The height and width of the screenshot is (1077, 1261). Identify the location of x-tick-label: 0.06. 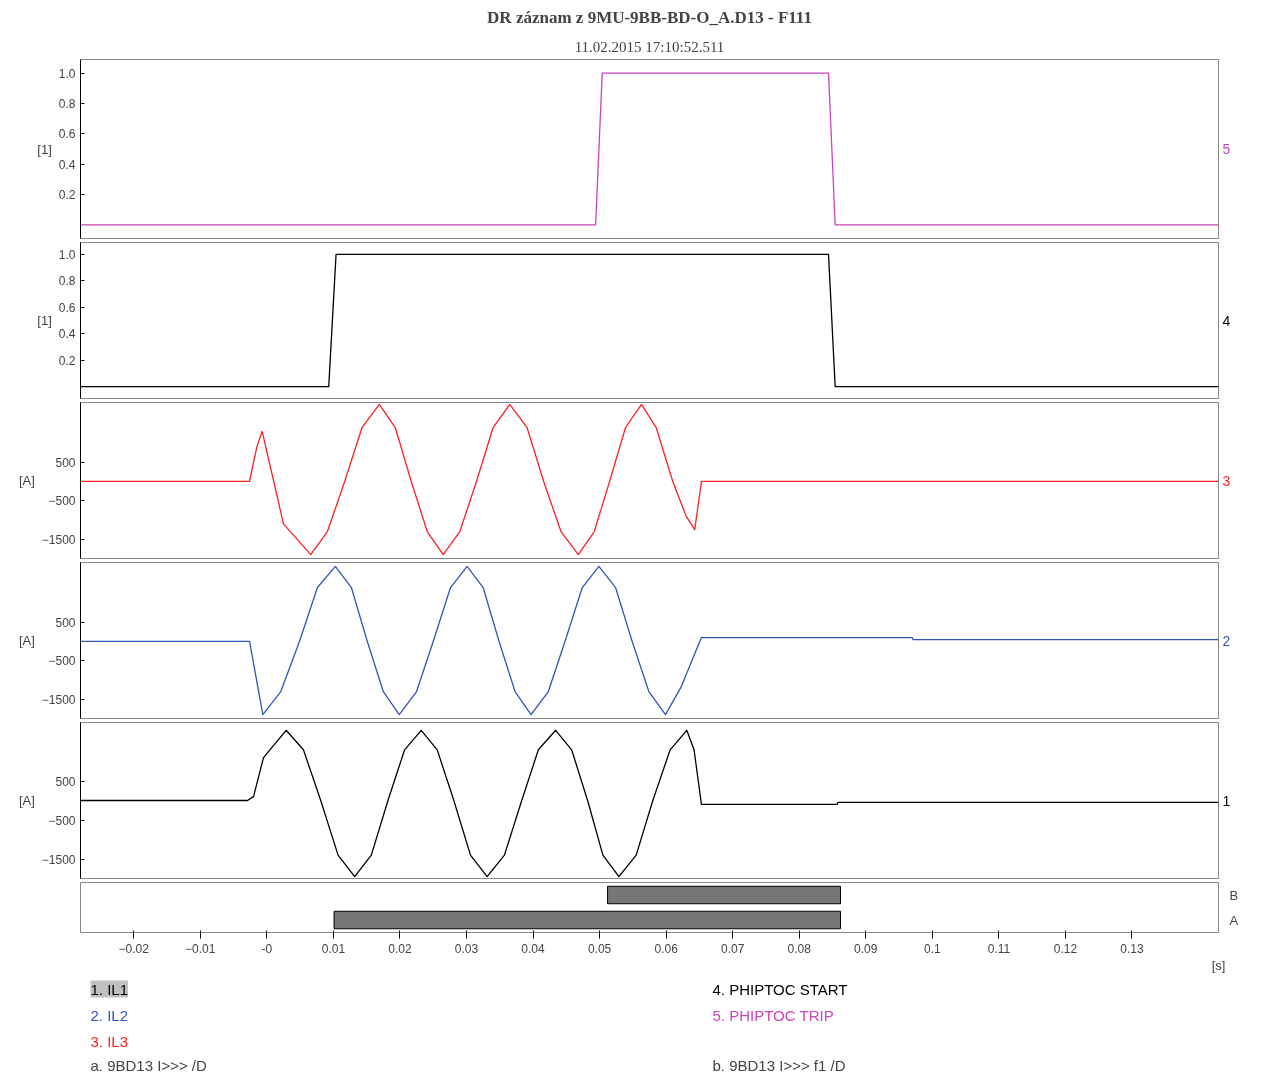
(666, 948).